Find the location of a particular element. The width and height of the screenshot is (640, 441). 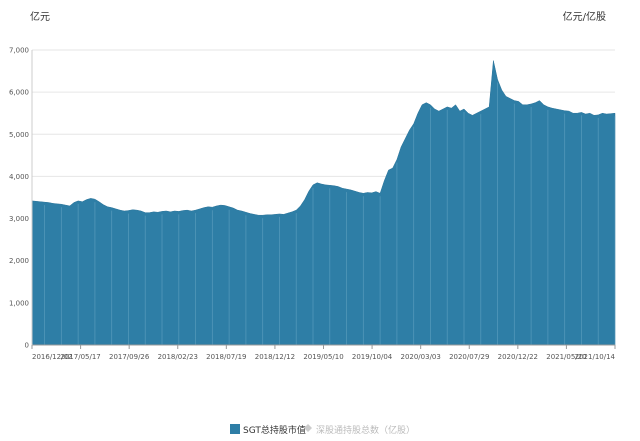

y-axis-ticks: 0 1,000 2,000 3,000 4,000 5,000 6,000 7,000 is located at coordinates (19, 198).